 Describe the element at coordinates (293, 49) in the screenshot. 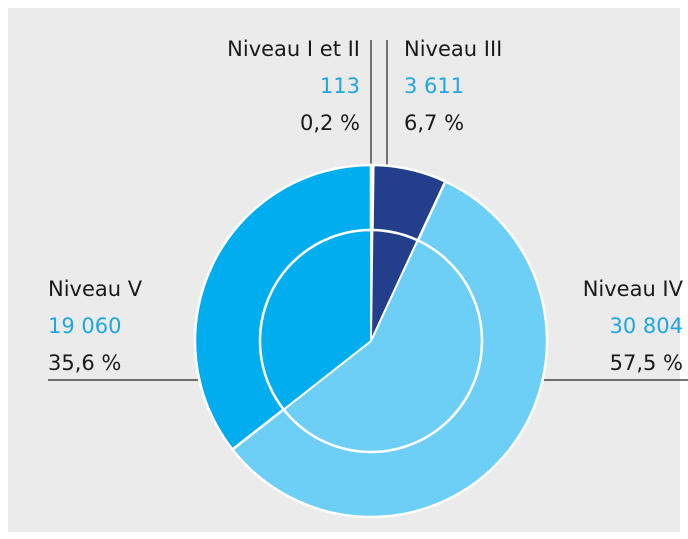

I see `category-label: Niveau I et II` at that location.